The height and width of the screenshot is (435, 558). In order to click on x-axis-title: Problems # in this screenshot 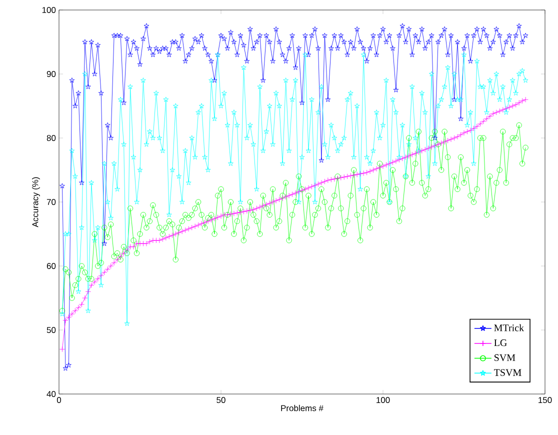, I will do `click(302, 408)`.